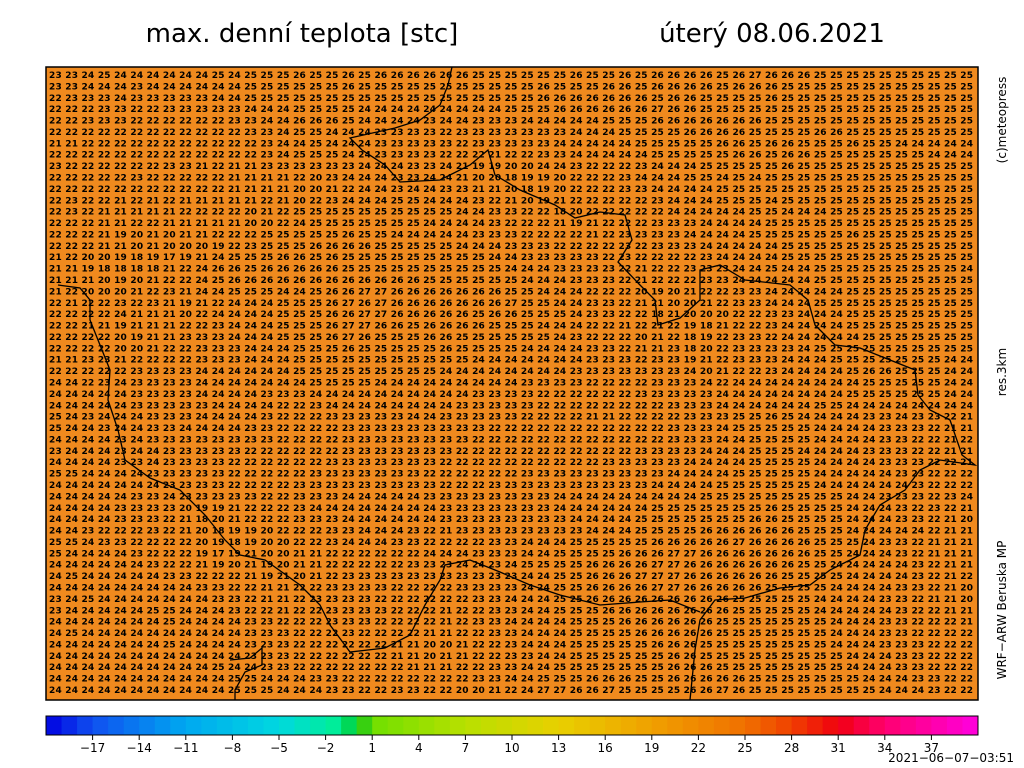  I want to click on colorbar-tick-label: 19, so click(651, 748).